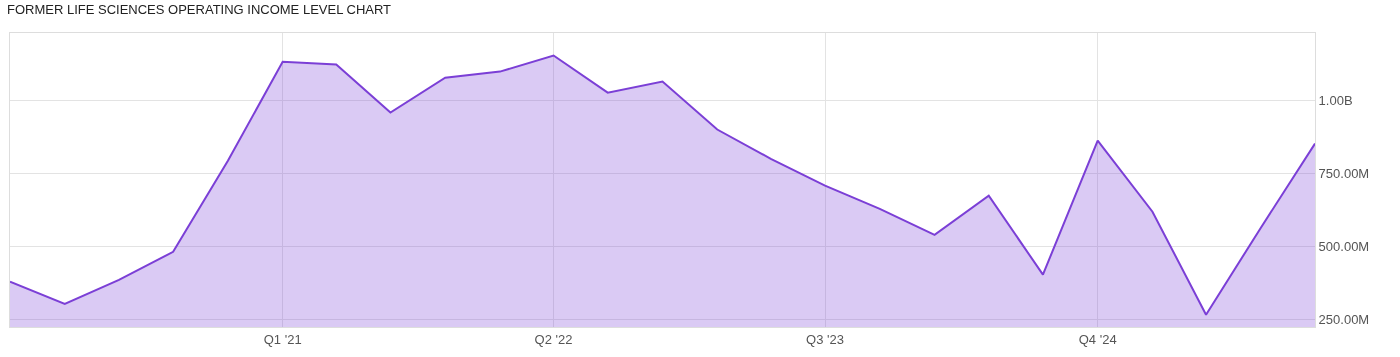 The height and width of the screenshot is (357, 1400). Describe the element at coordinates (825, 339) in the screenshot. I see `x-tick-label: Q3 '23` at that location.